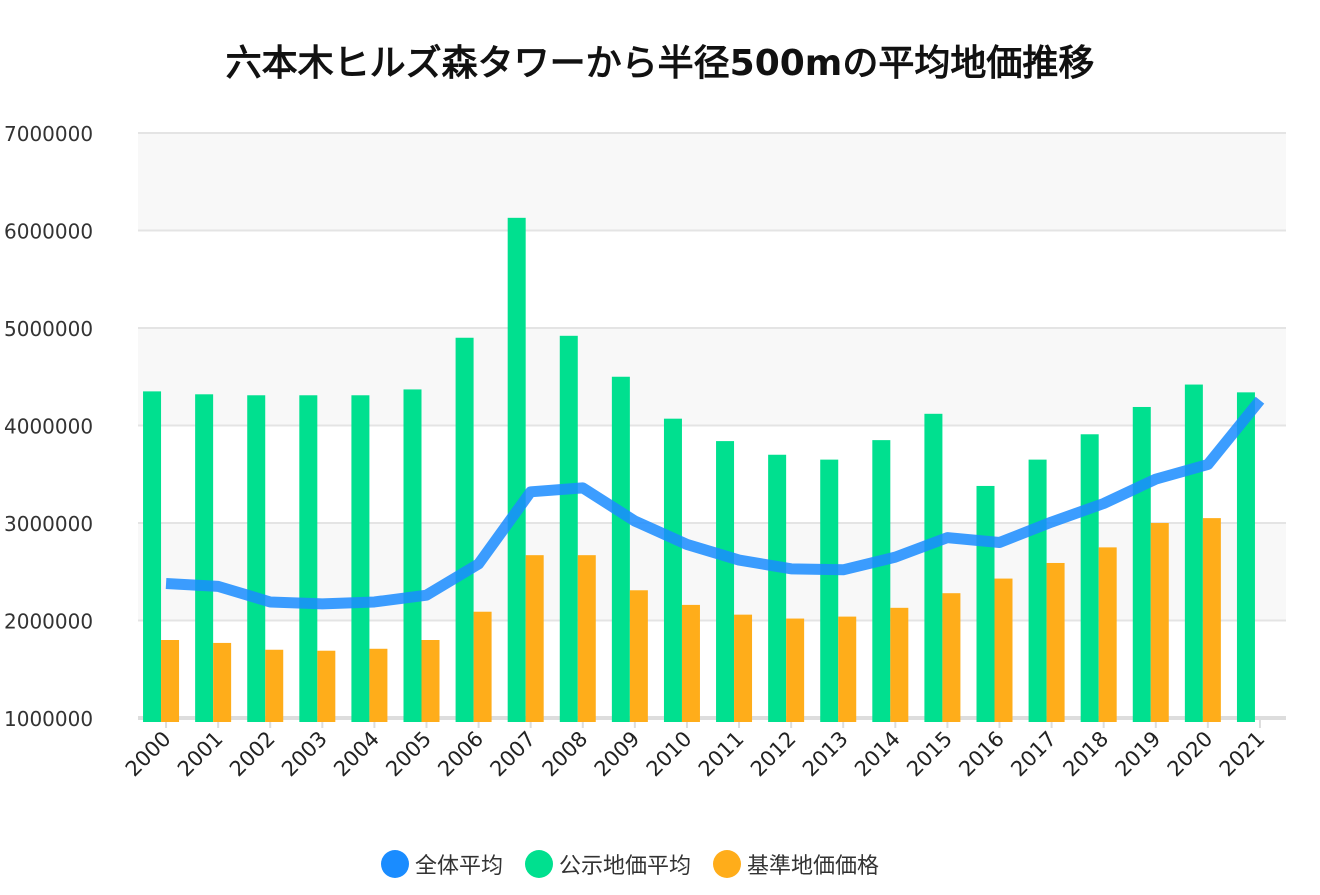 Image resolution: width=1320 pixels, height=895 pixels. I want to click on legend-item-2: 基準地価価格, so click(796, 864).